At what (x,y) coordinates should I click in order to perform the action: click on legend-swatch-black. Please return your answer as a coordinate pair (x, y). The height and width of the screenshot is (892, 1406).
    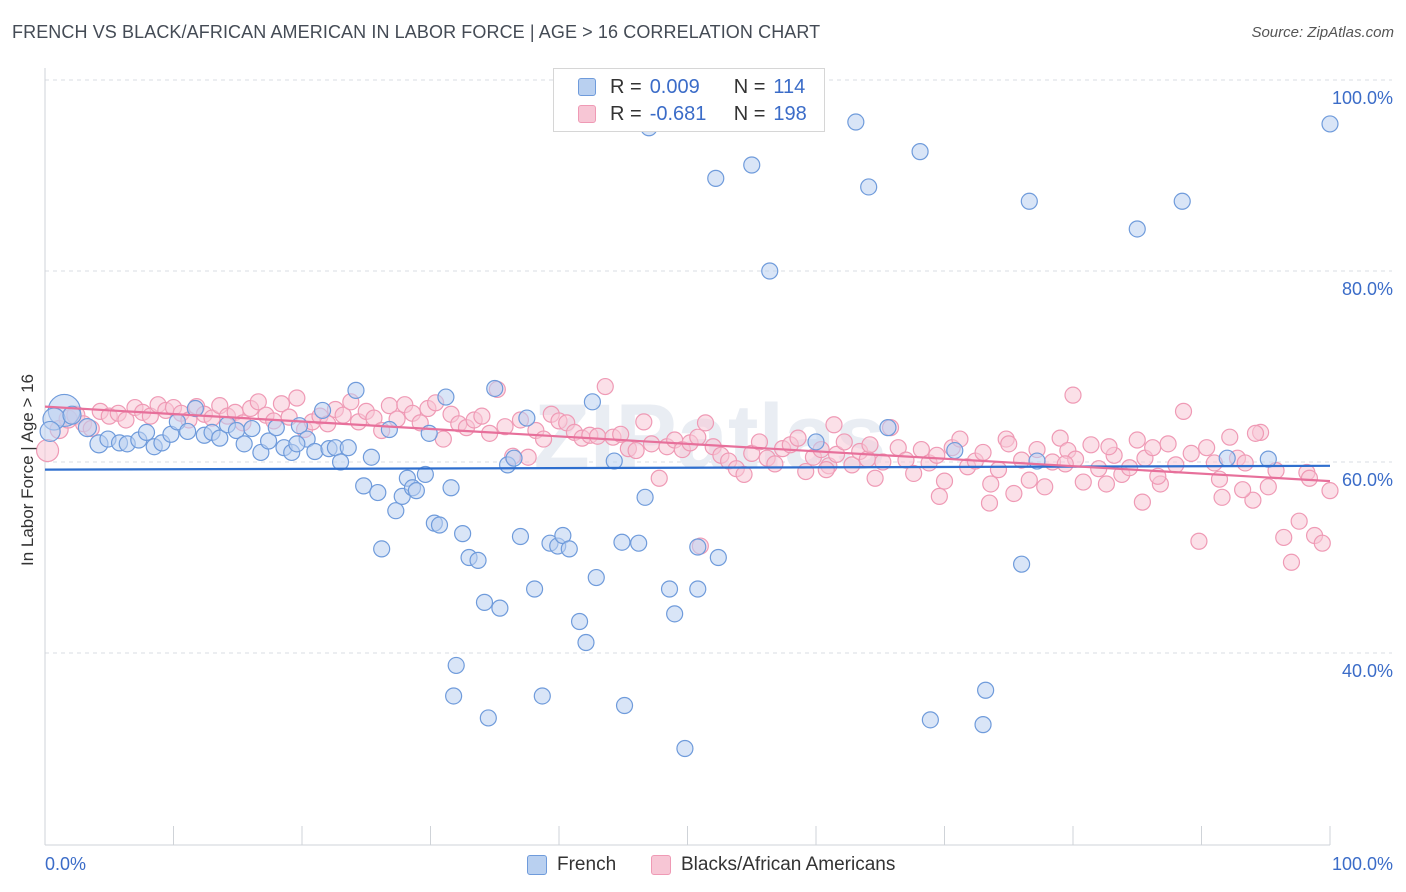
    Looking at the image, I should click on (587, 114).